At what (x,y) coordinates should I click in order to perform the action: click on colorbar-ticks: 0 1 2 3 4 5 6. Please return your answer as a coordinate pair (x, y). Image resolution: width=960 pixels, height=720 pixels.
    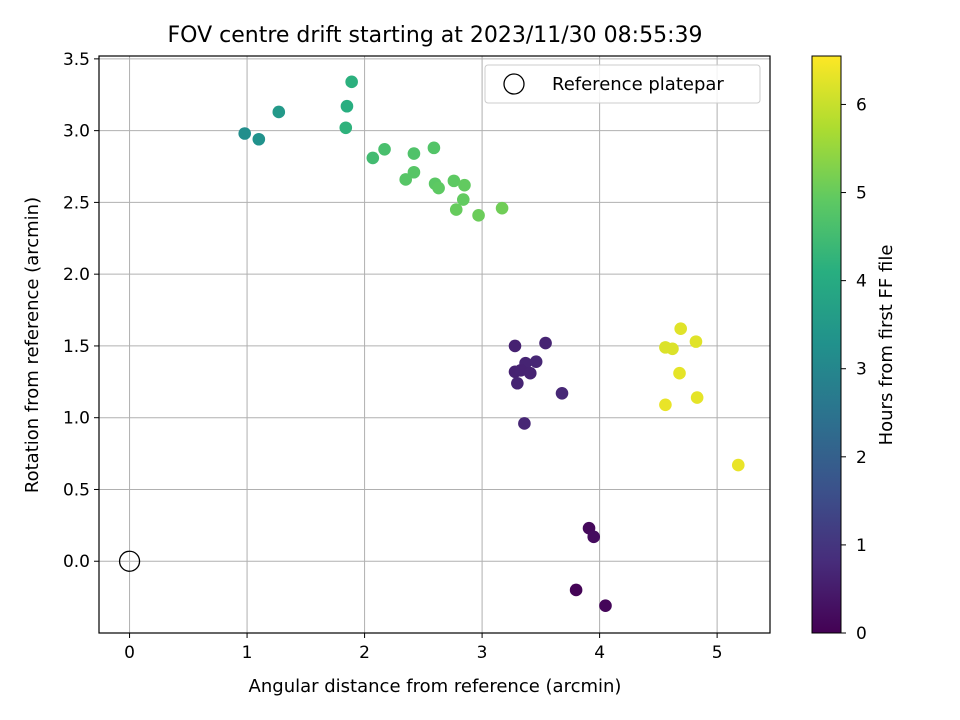
    Looking at the image, I should click on (854, 369).